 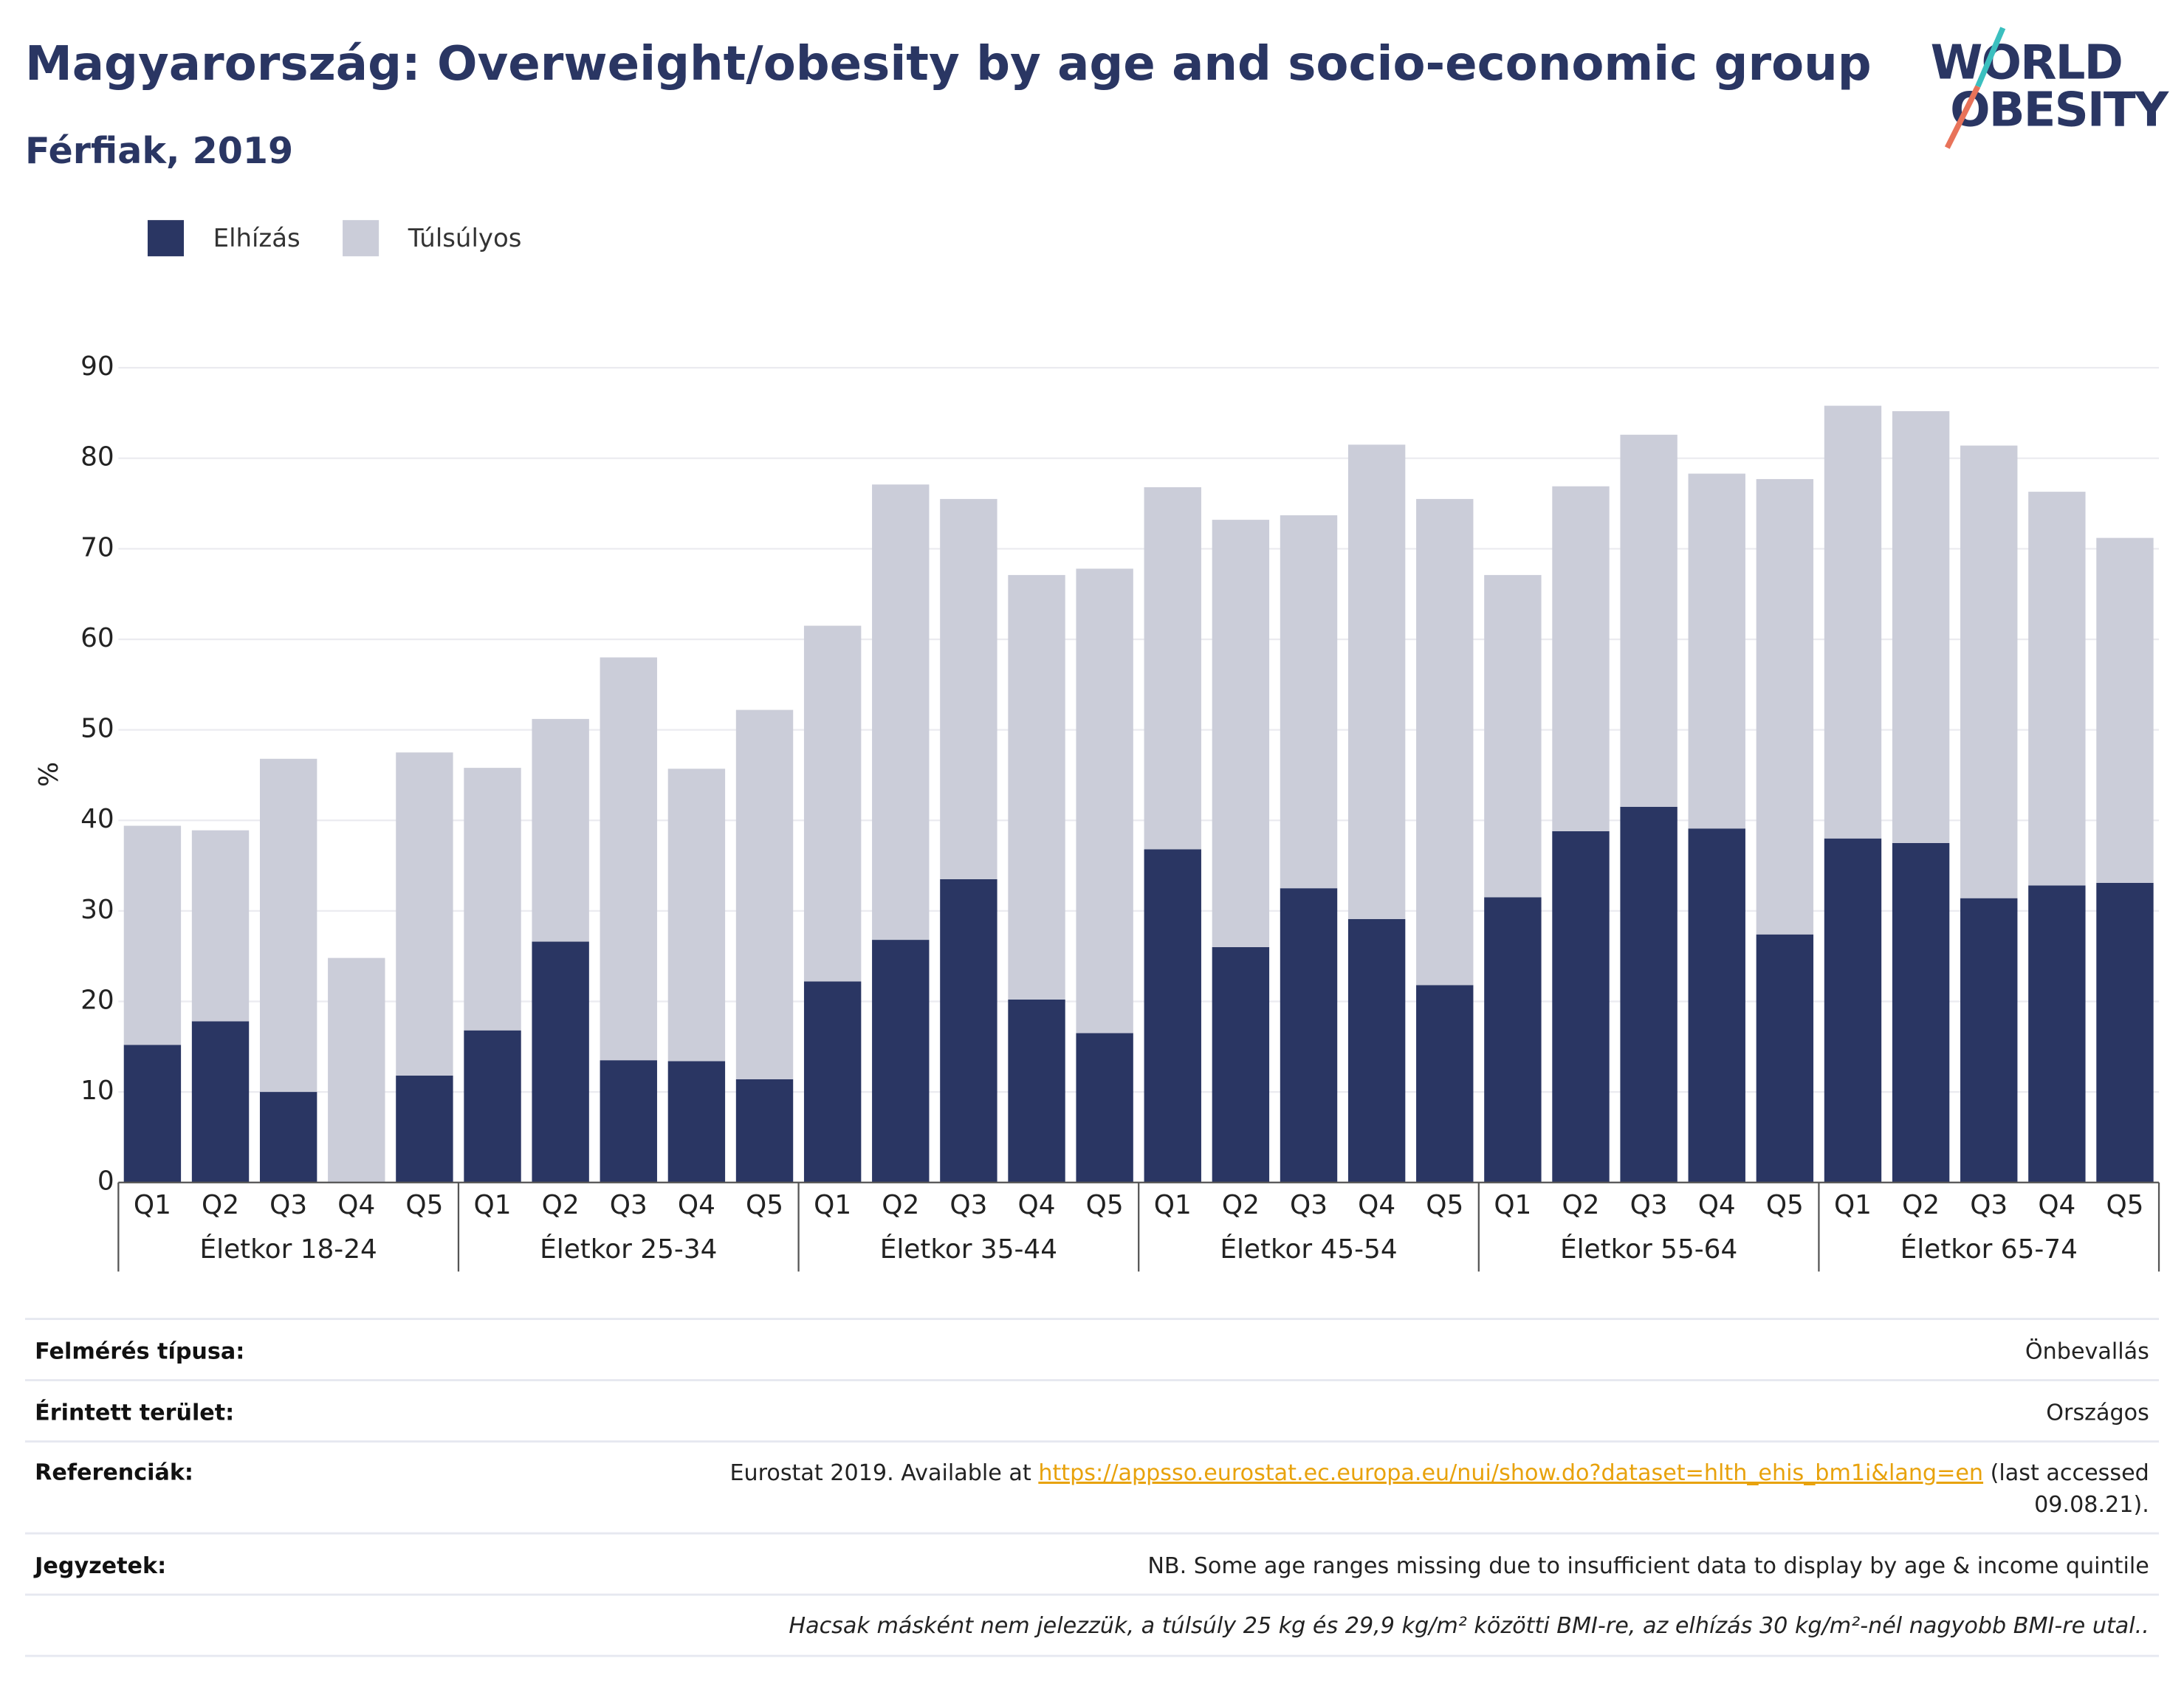 I want to click on y-tick-label: 40, so click(x=97, y=819).